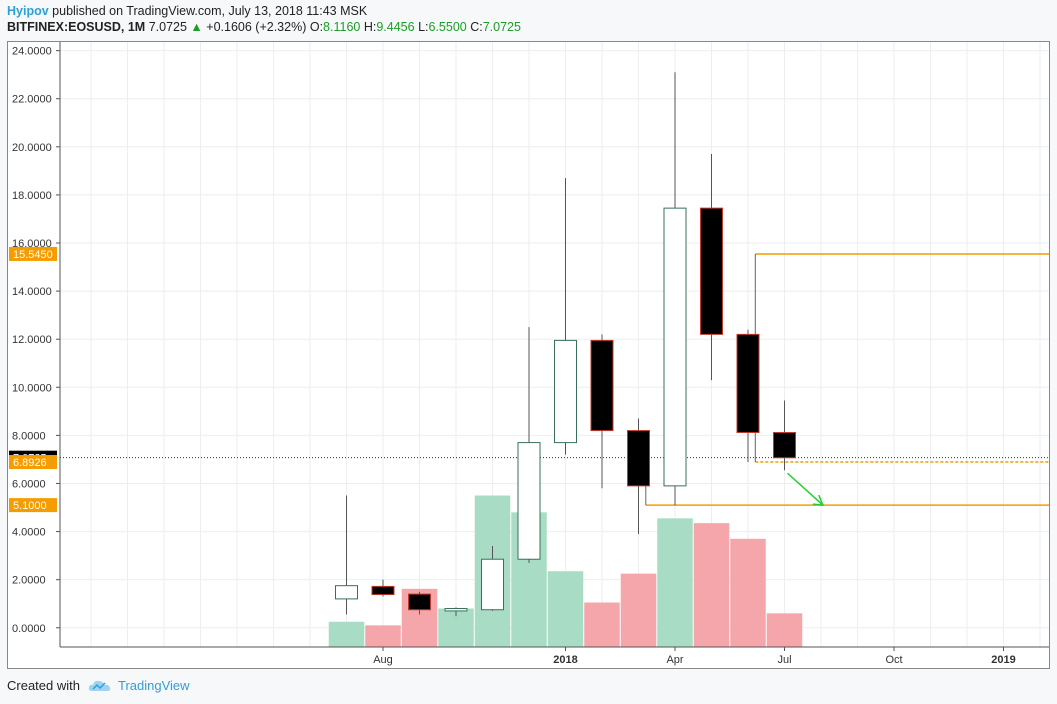  I want to click on y-tick-label: 6.0000, so click(29, 484).